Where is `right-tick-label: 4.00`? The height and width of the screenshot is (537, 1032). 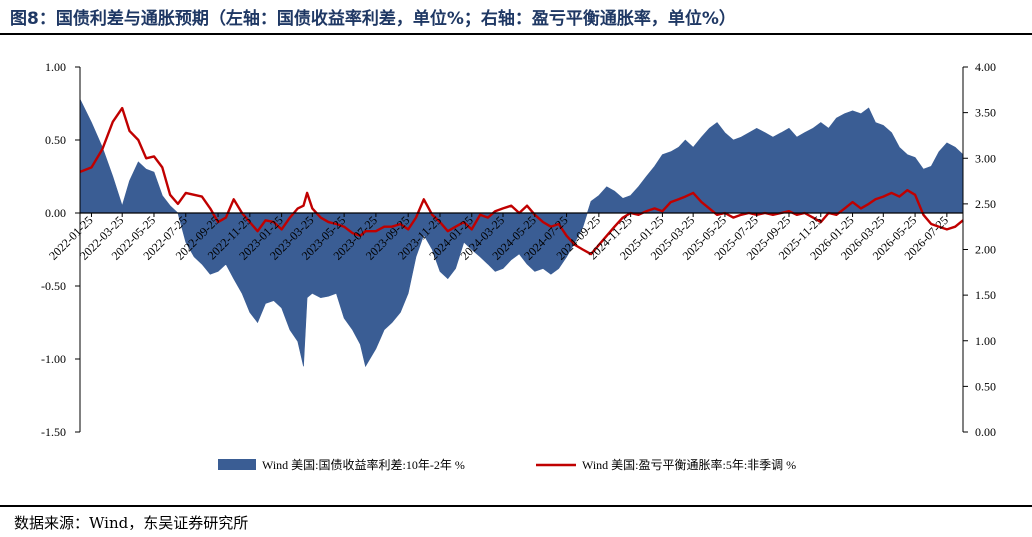 right-tick-label: 4.00 is located at coordinates (985, 67).